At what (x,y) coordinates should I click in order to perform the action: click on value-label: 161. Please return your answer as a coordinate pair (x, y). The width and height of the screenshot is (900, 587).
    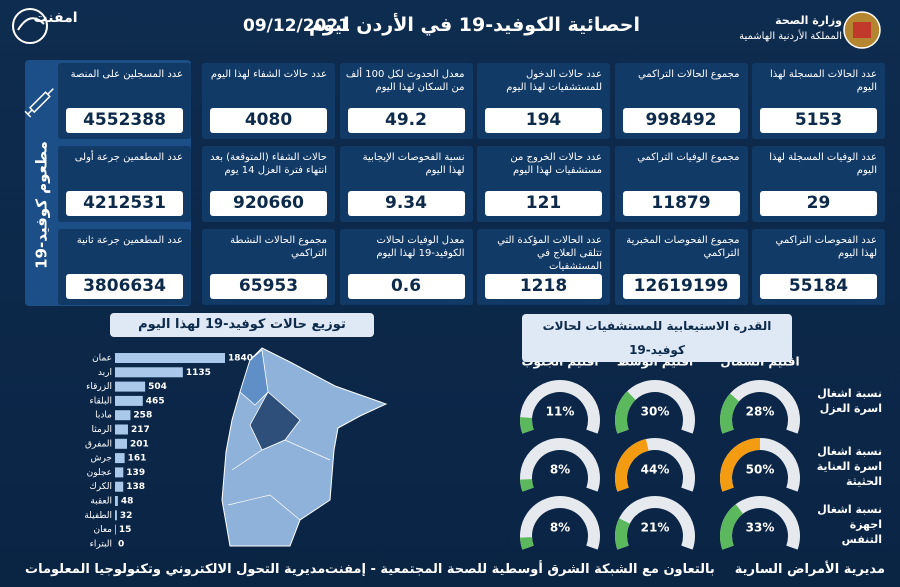
    Looking at the image, I should click on (137, 459).